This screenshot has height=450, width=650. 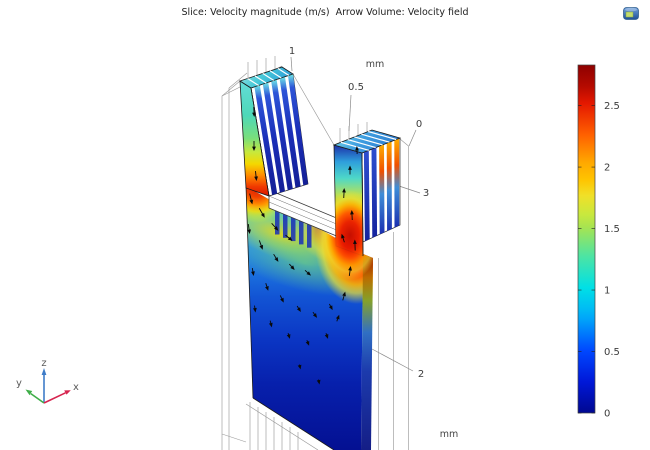 I want to click on colorbar-tick-label: 2, so click(x=607, y=168).